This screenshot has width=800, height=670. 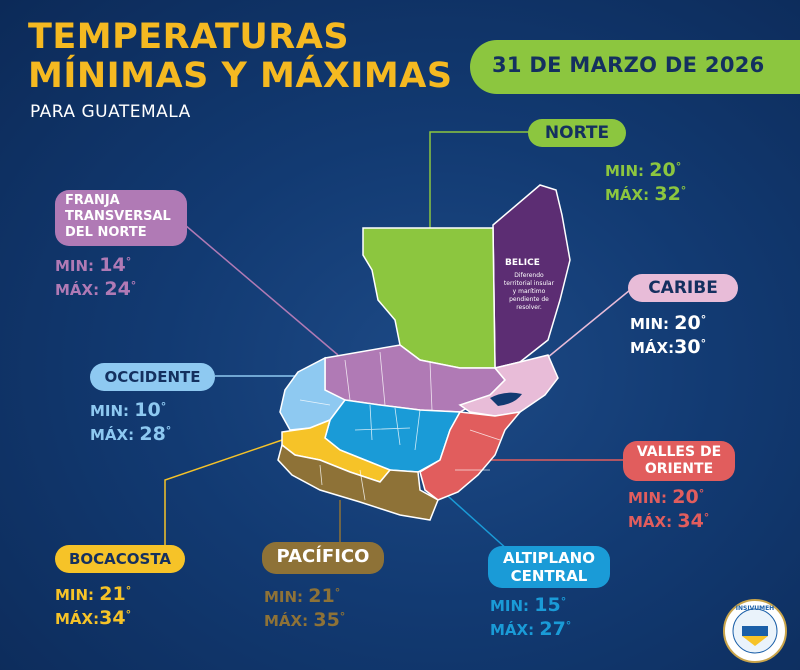 I want to click on pacifico-temps: MIN: 21° MÁX: 35°, so click(x=305, y=608).